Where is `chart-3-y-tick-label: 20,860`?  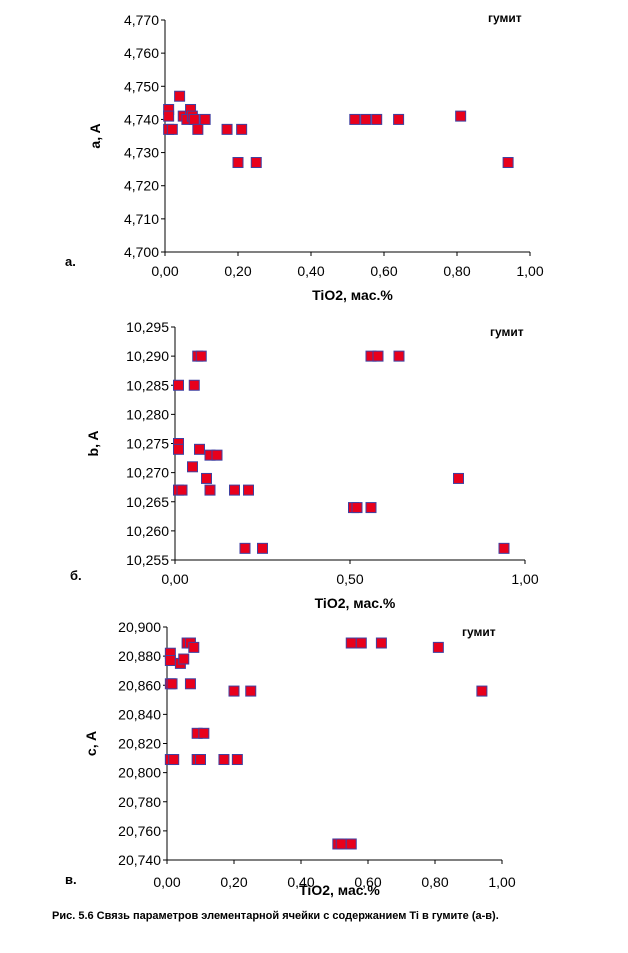 chart-3-y-tick-label: 20,860 is located at coordinates (139, 685).